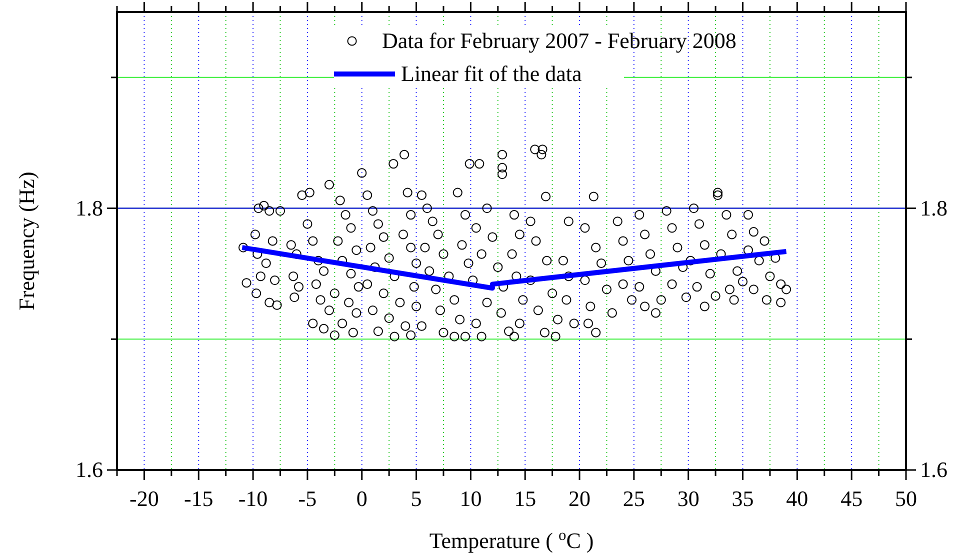 This screenshot has width=958, height=558. Describe the element at coordinates (797, 498) in the screenshot. I see `x-tick-label: 40` at that location.